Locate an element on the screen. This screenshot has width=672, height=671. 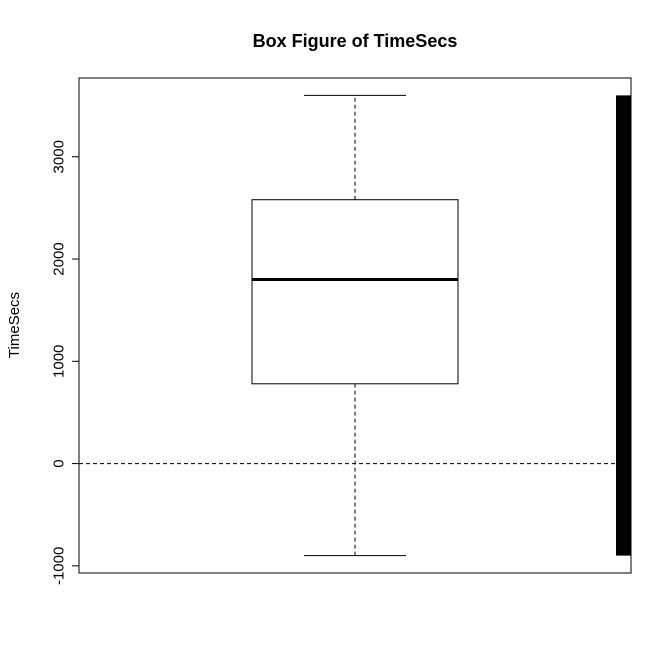
side-bar is located at coordinates (623, 325).